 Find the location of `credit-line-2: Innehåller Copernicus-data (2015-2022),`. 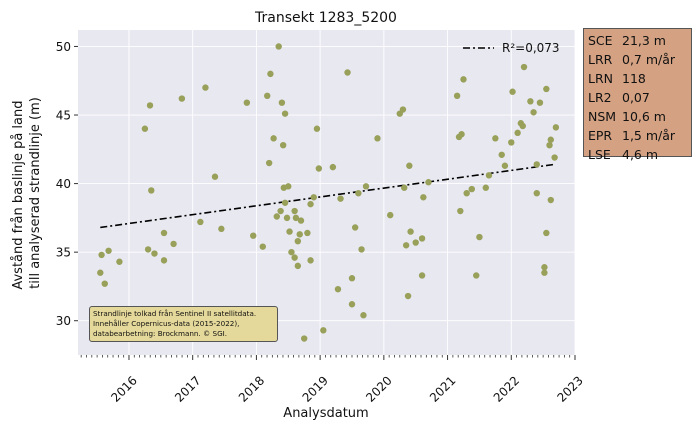

credit-line-2: Innehåller Copernicus-data (2015-2022), is located at coordinates (166, 323).